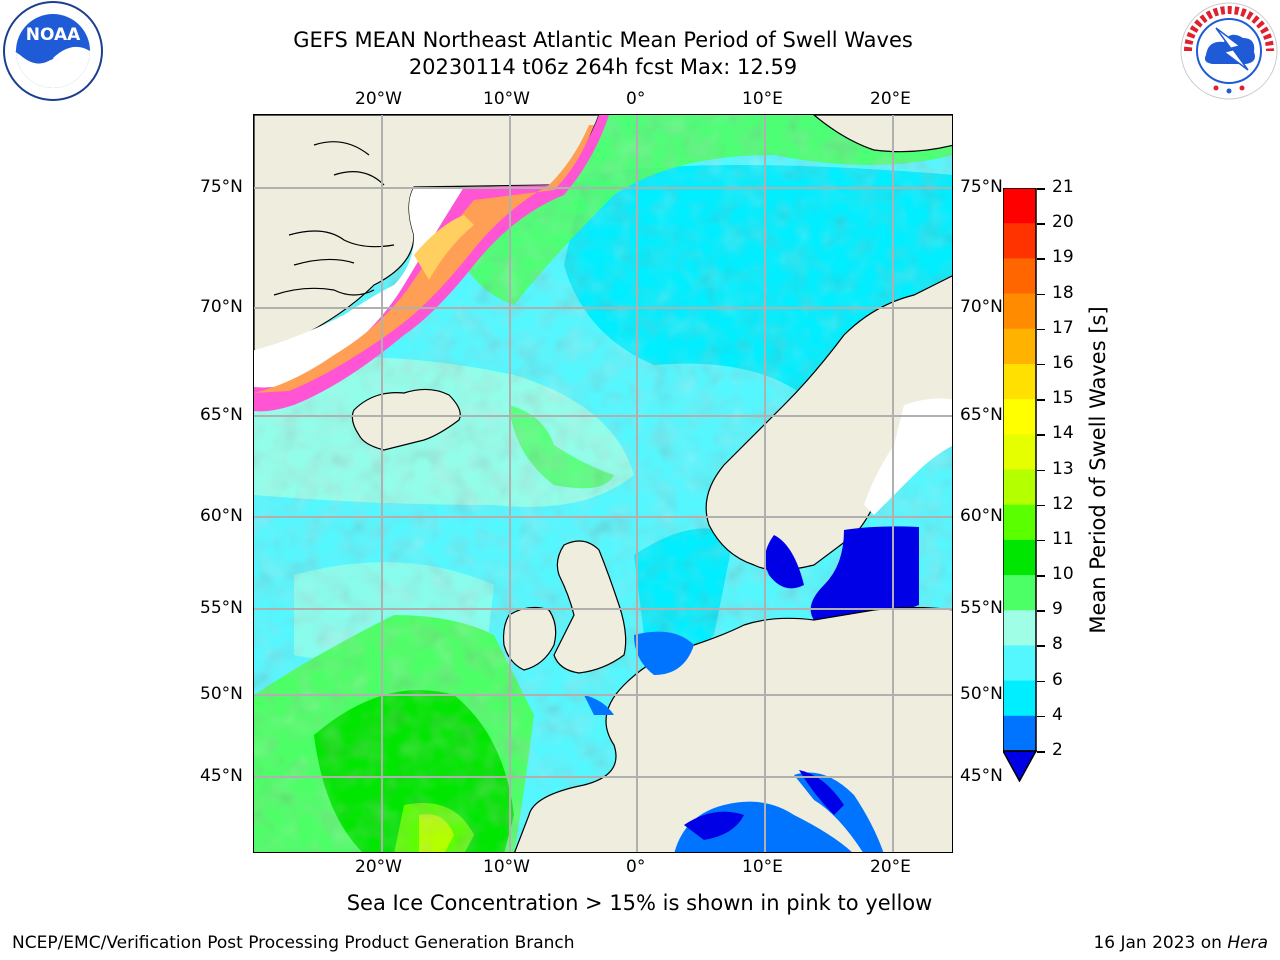 This screenshot has height=960, width=1280. I want to click on lat-label-left-55n: 55°N, so click(221, 608).